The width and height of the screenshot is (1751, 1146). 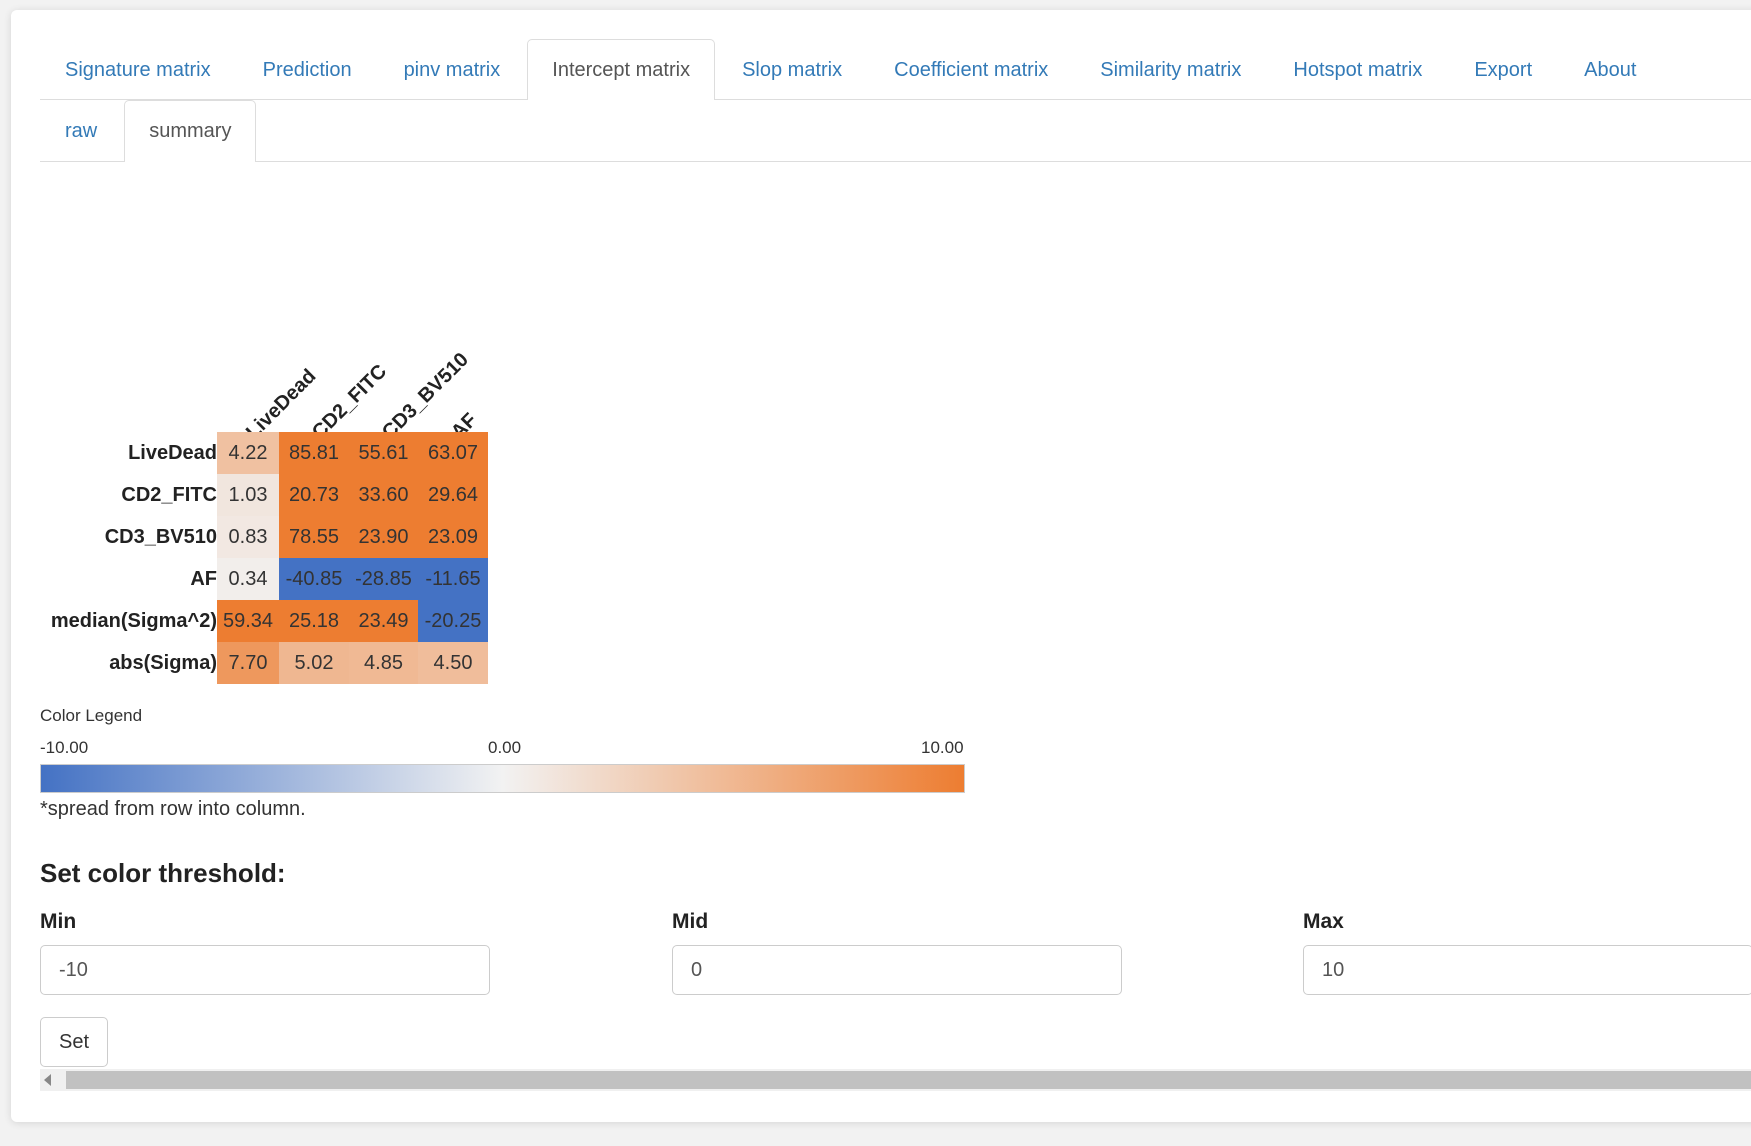 I want to click on legend-title: Color Legend, so click(x=91, y=715).